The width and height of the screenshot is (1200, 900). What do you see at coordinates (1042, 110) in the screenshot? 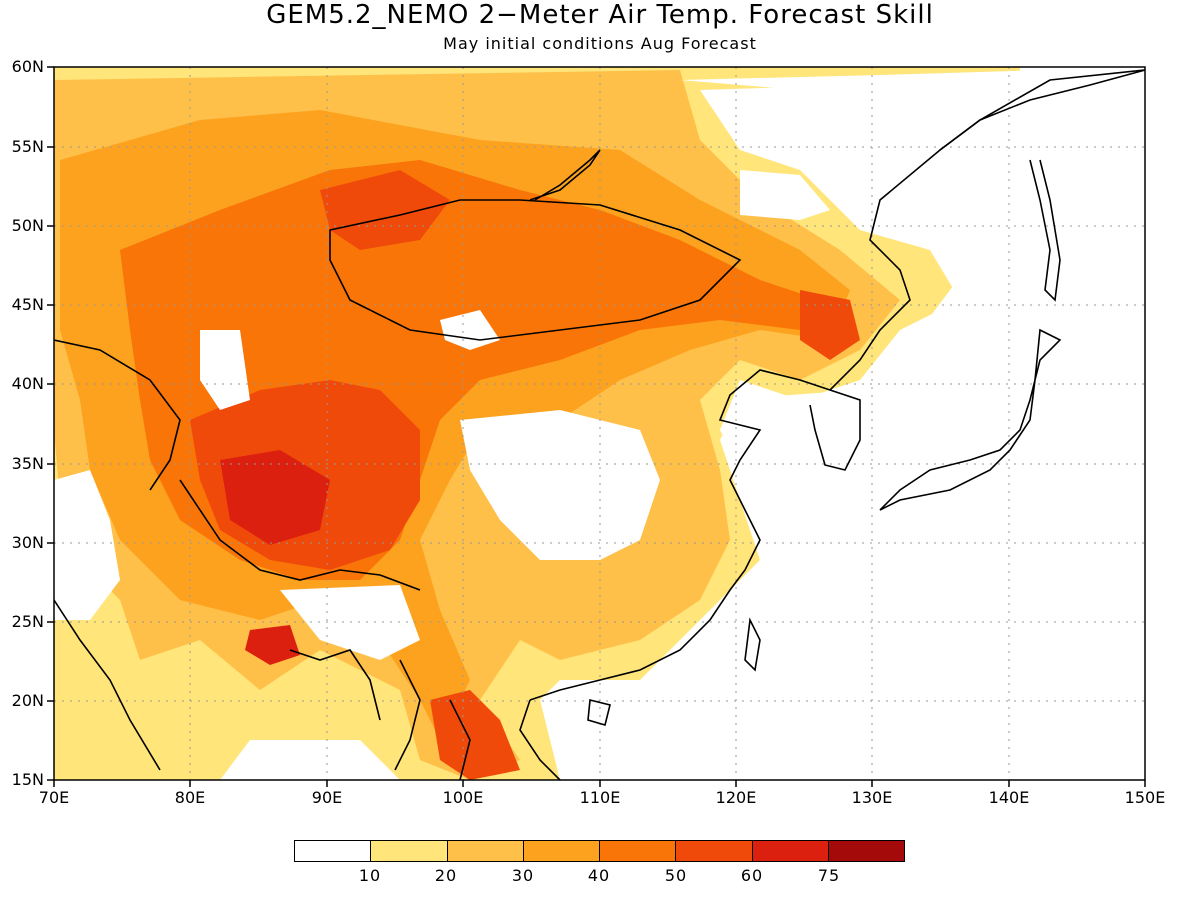
I see `coastline-okhotsk` at bounding box center [1042, 110].